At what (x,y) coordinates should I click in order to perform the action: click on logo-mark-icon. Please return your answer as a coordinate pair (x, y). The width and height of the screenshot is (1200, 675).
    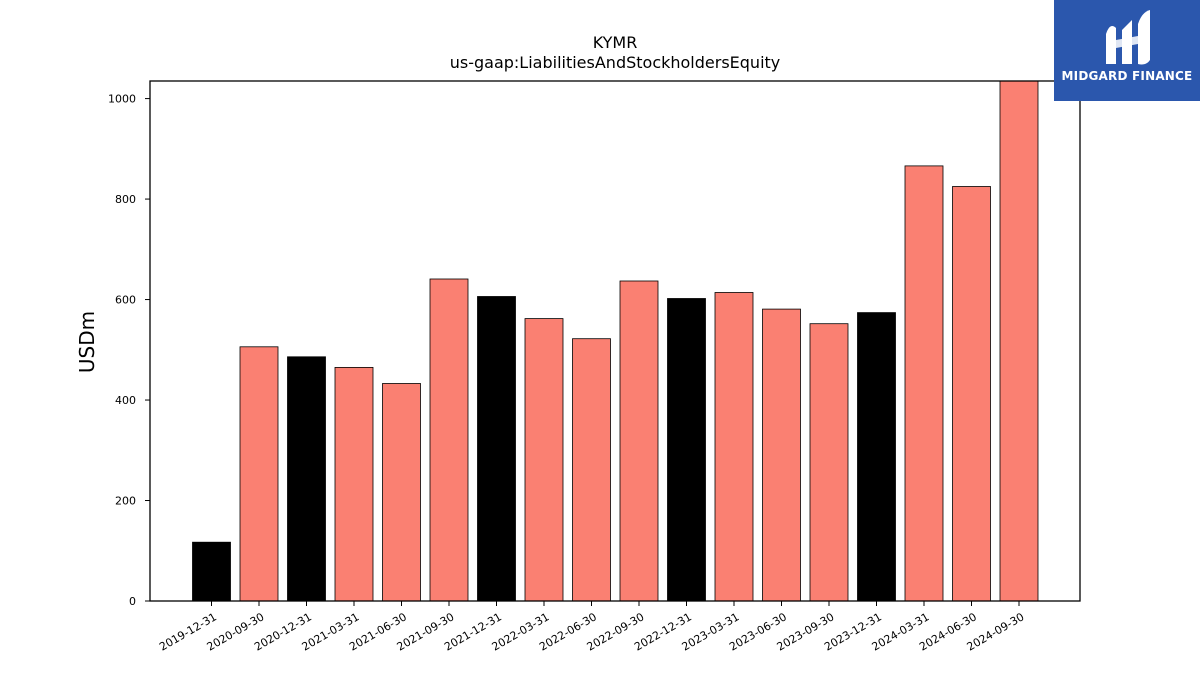
    Looking at the image, I should click on (1128, 37).